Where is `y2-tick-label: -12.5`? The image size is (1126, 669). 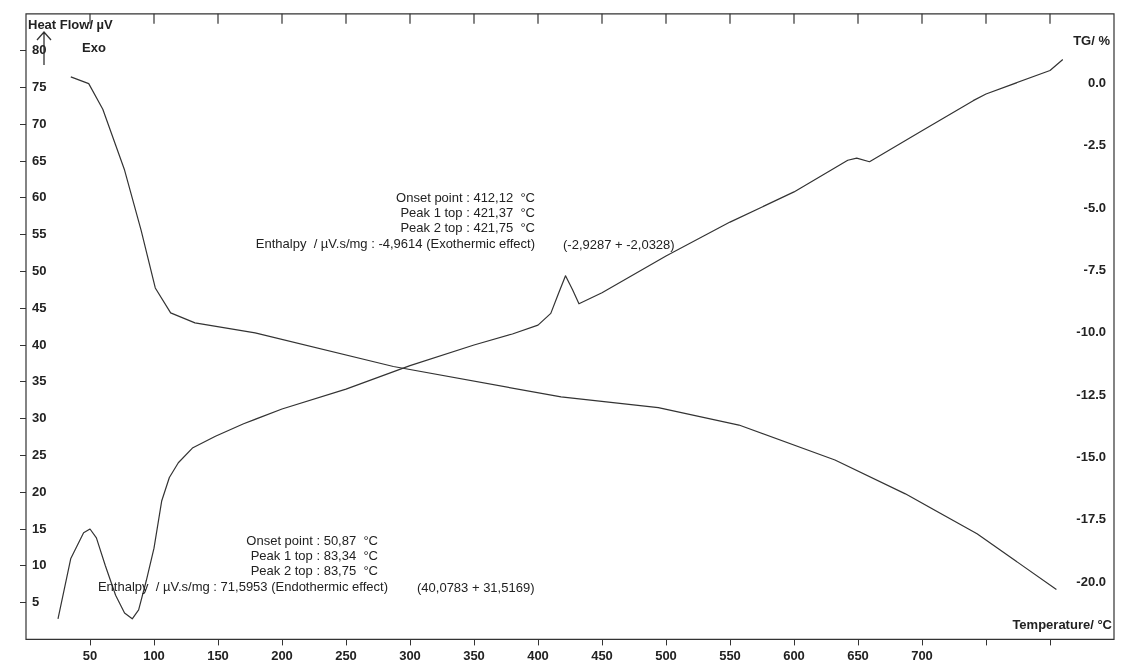
y2-tick-label: -12.5 is located at coordinates (1091, 394).